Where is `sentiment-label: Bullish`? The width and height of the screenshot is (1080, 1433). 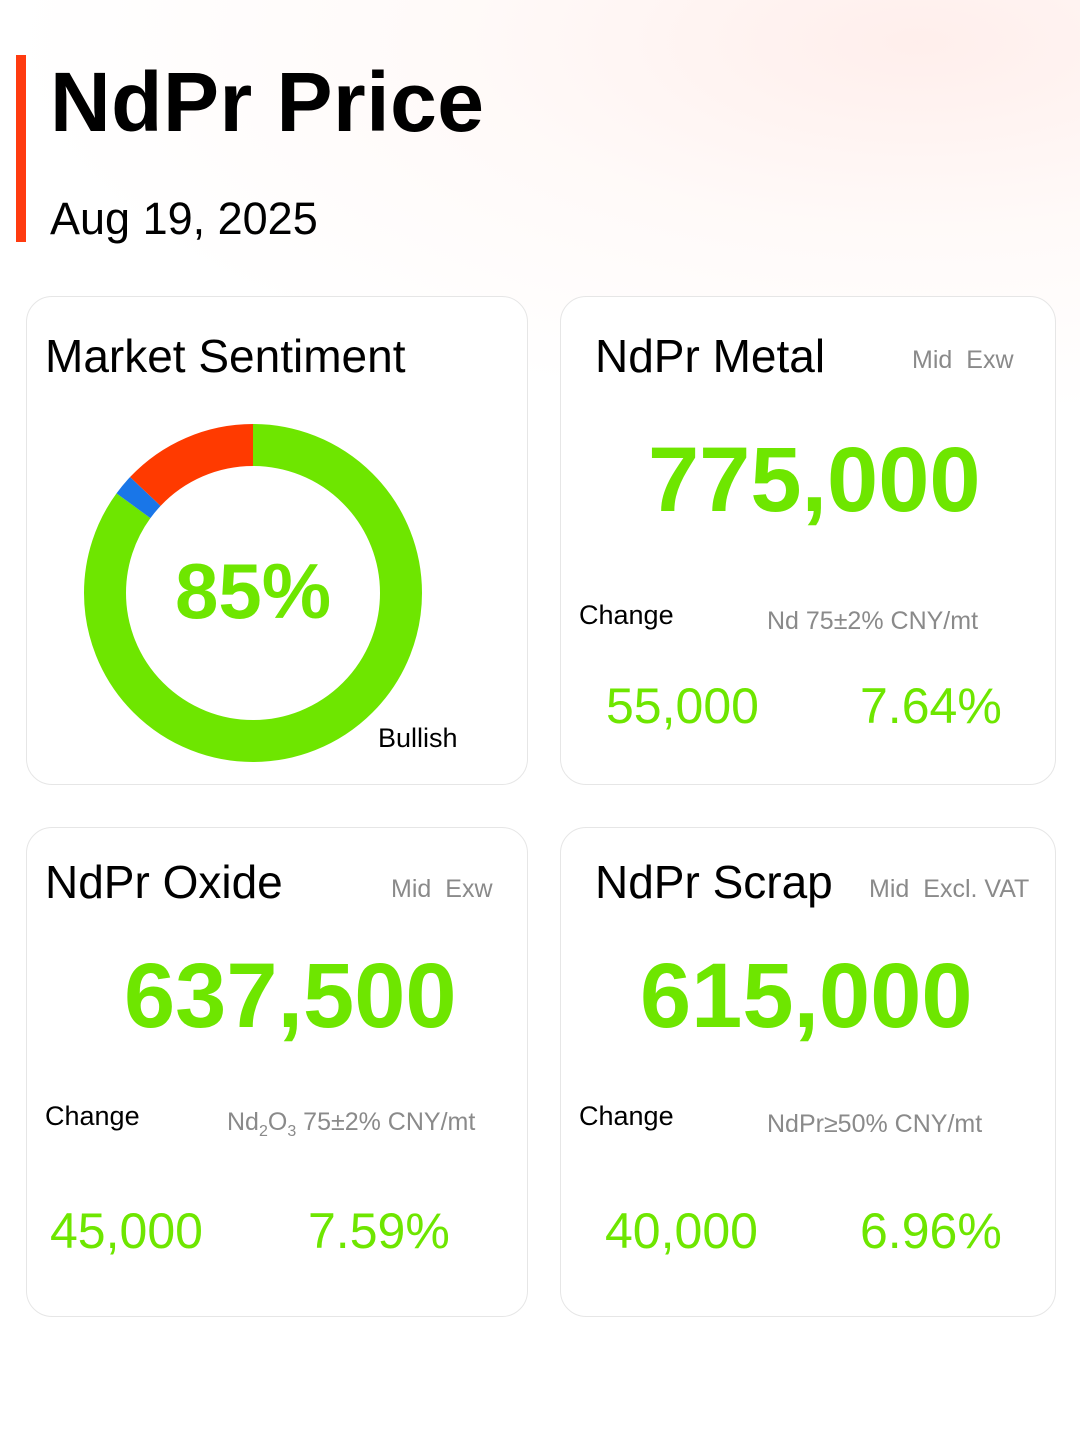 sentiment-label: Bullish is located at coordinates (418, 738).